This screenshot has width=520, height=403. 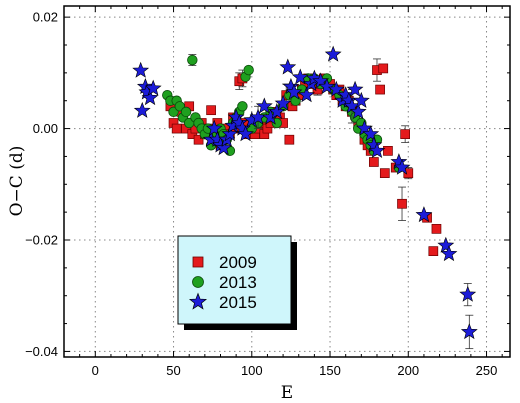 What do you see at coordinates (287, 393) in the screenshot?
I see `x-axis-title: E` at bounding box center [287, 393].